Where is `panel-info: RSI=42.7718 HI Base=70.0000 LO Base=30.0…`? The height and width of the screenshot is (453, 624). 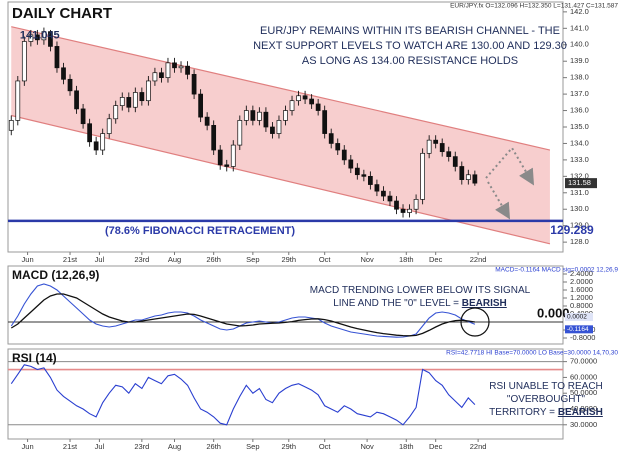 panel-info: RSI=42.7718 HI Base=70.0000 LO Base=30.0… is located at coordinates (532, 353).